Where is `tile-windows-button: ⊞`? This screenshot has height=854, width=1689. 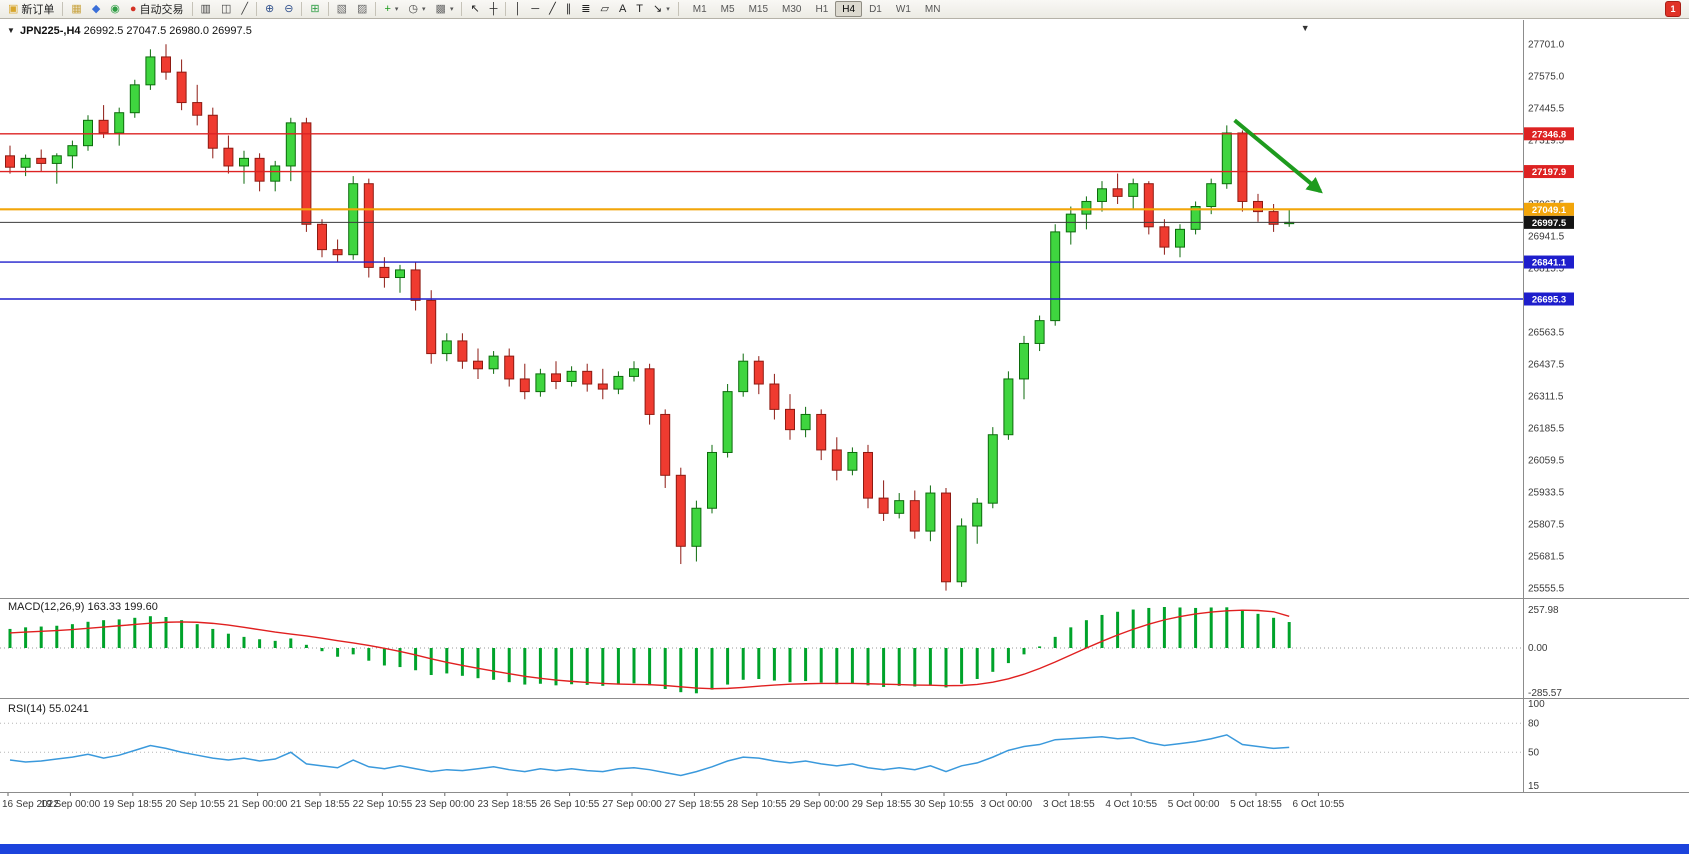
tile-windows-button: ⊞ is located at coordinates (314, 9).